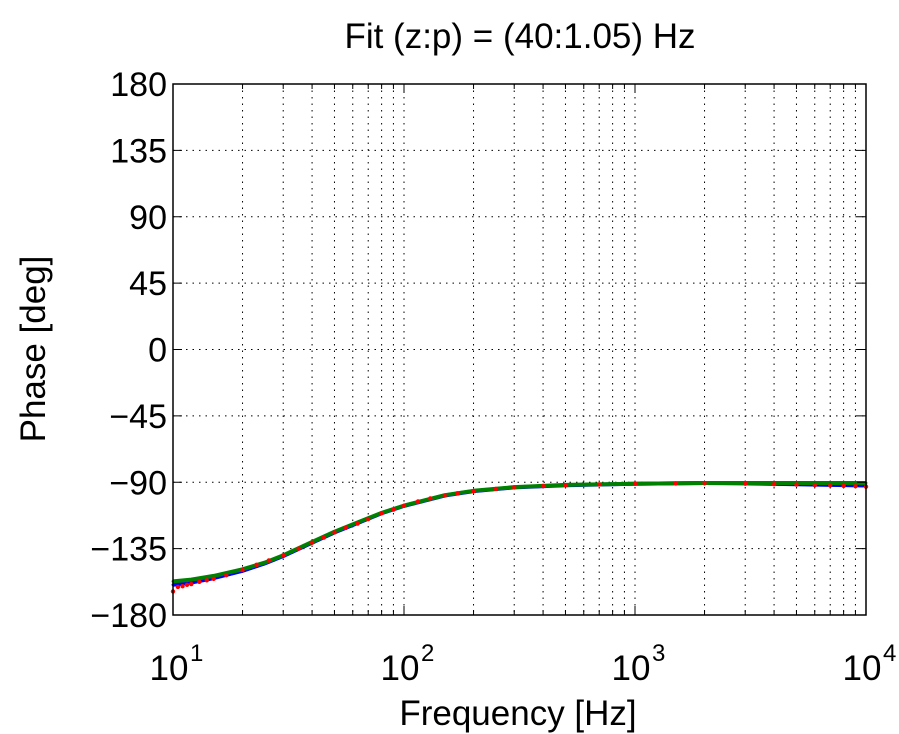 This screenshot has height=734, width=899. Describe the element at coordinates (519, 537) in the screenshot. I see `data-series` at that location.